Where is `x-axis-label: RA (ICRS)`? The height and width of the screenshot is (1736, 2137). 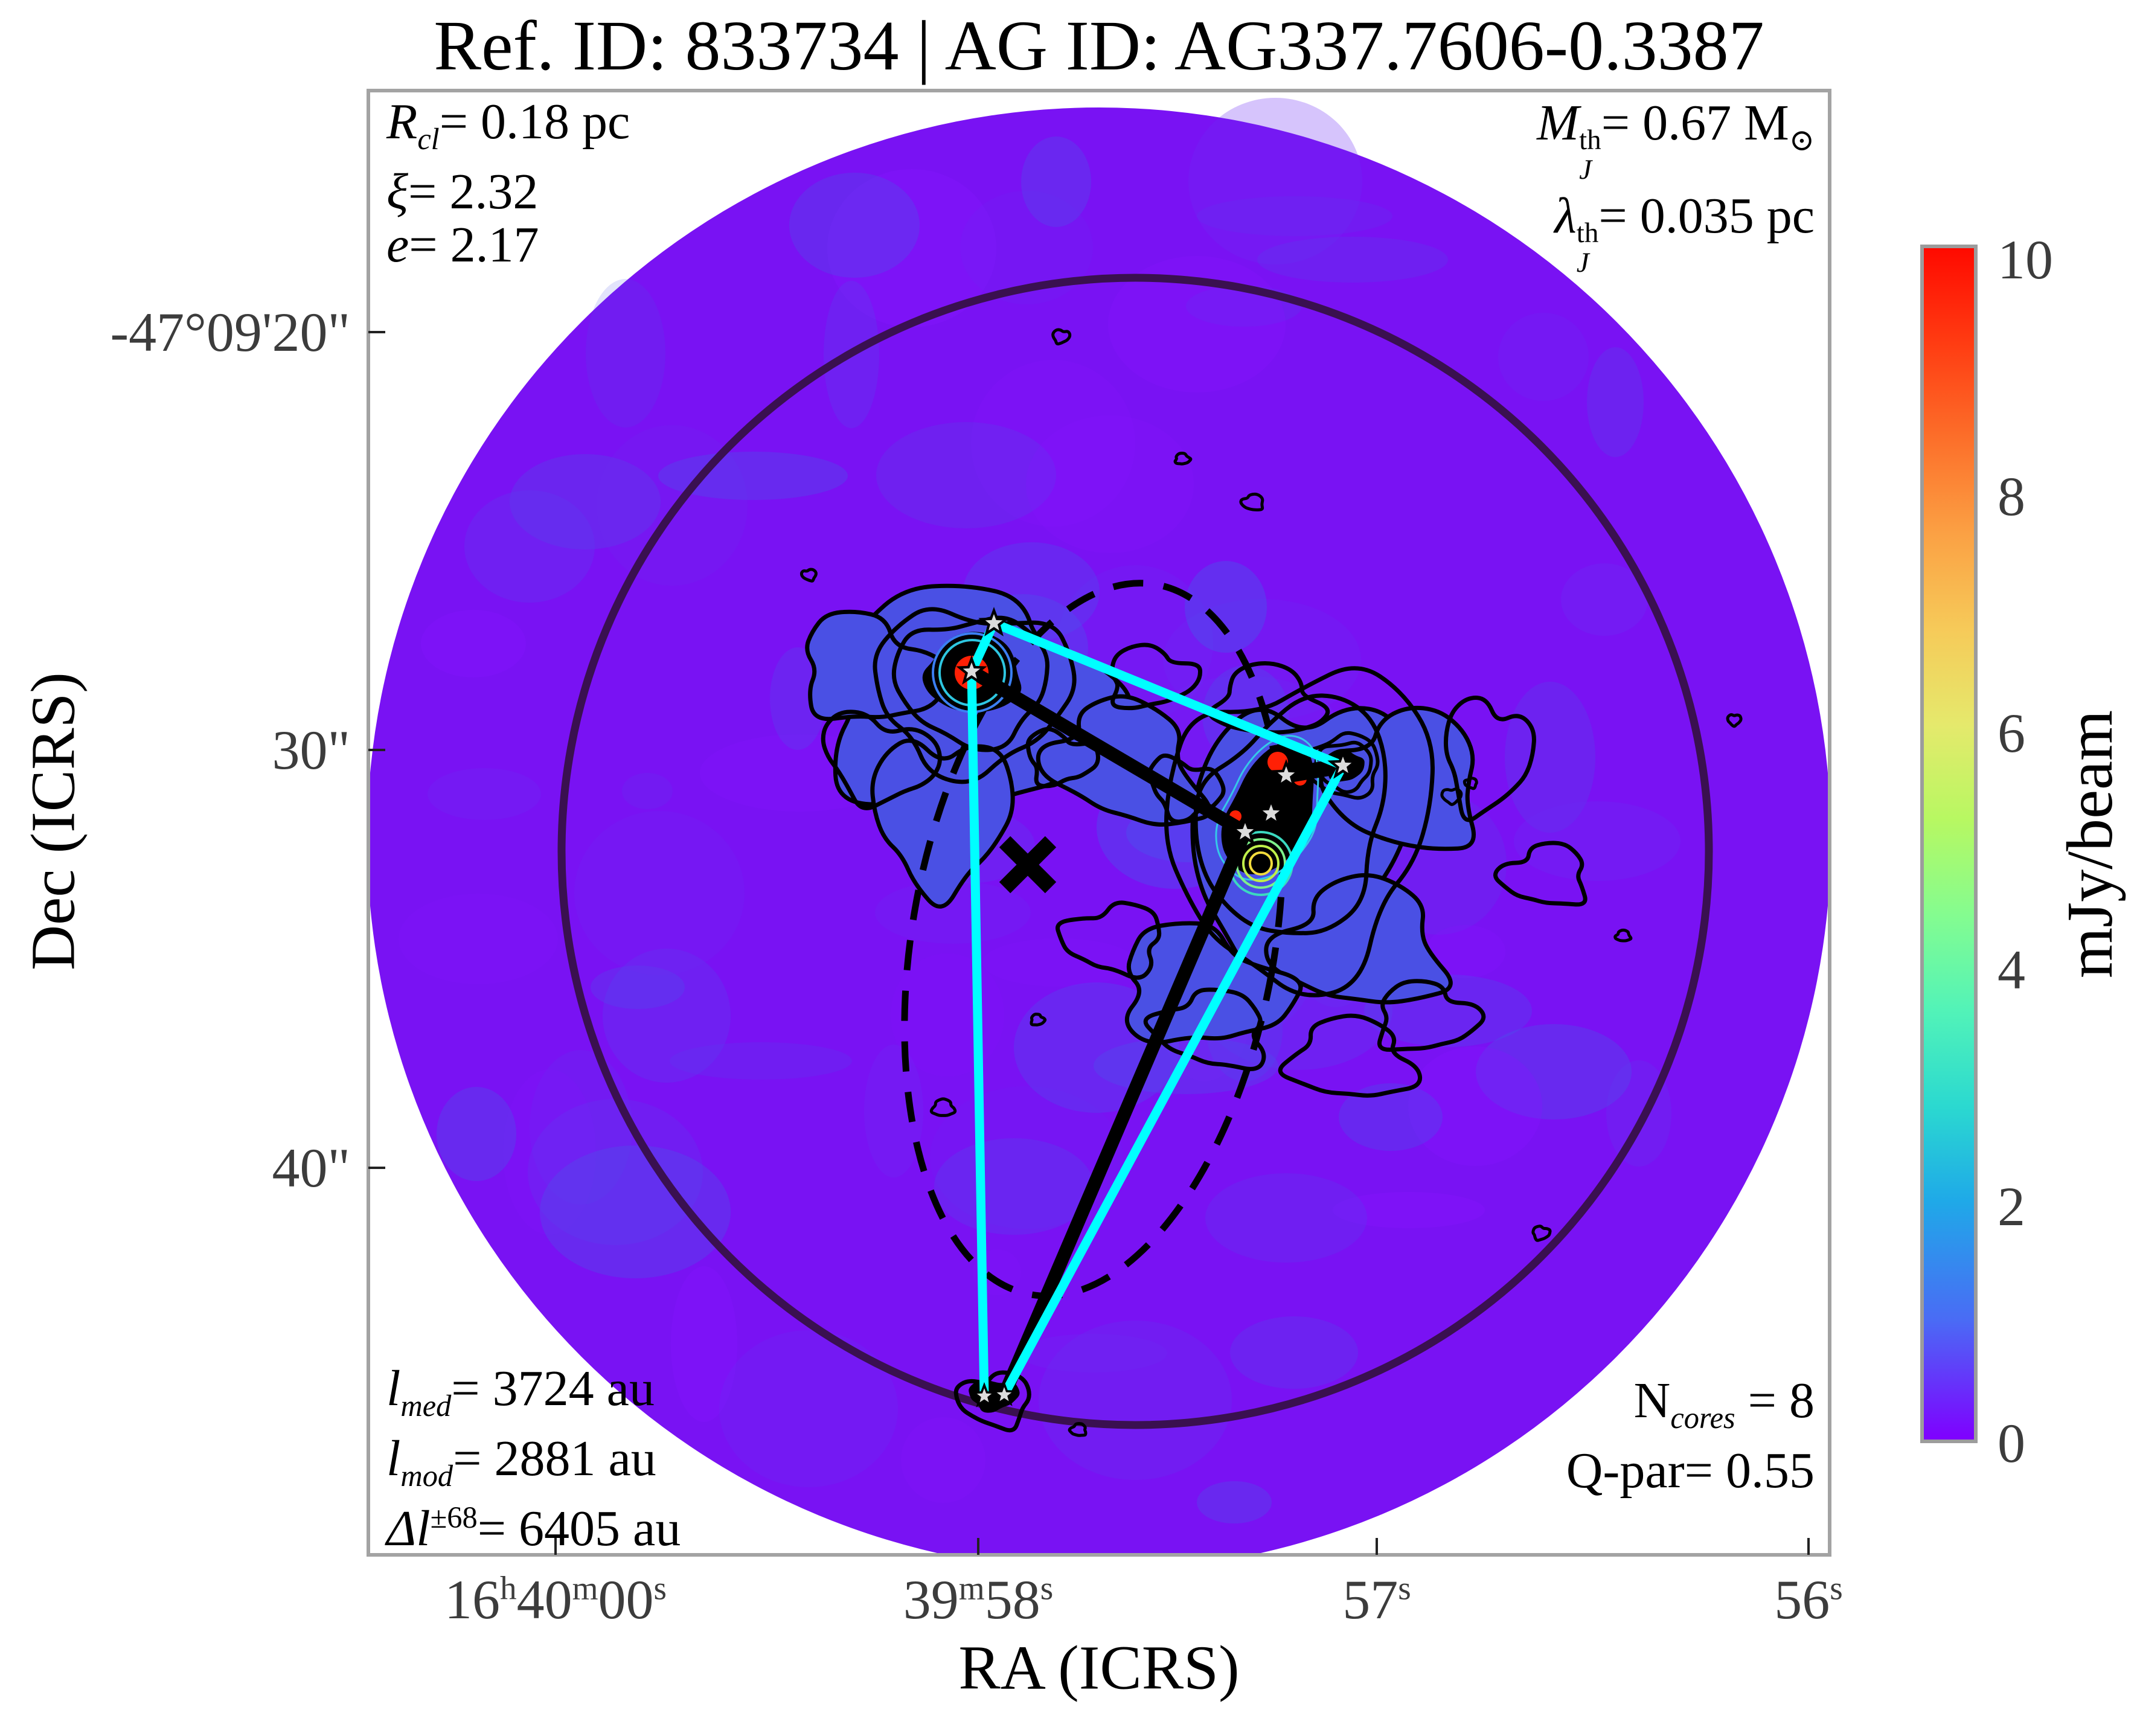 x-axis-label: RA (ICRS) is located at coordinates (1099, 1668).